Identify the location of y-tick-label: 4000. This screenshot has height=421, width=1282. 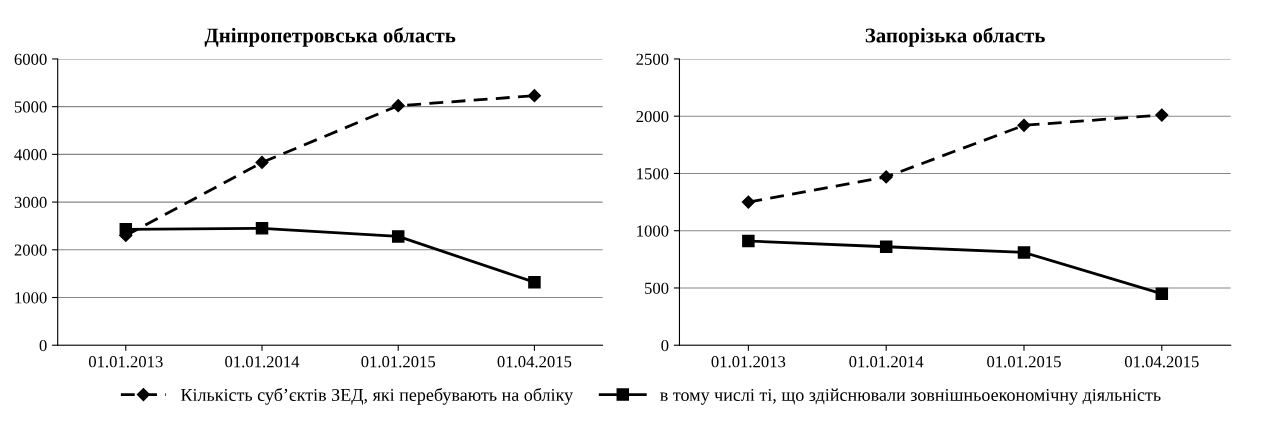
(30, 155).